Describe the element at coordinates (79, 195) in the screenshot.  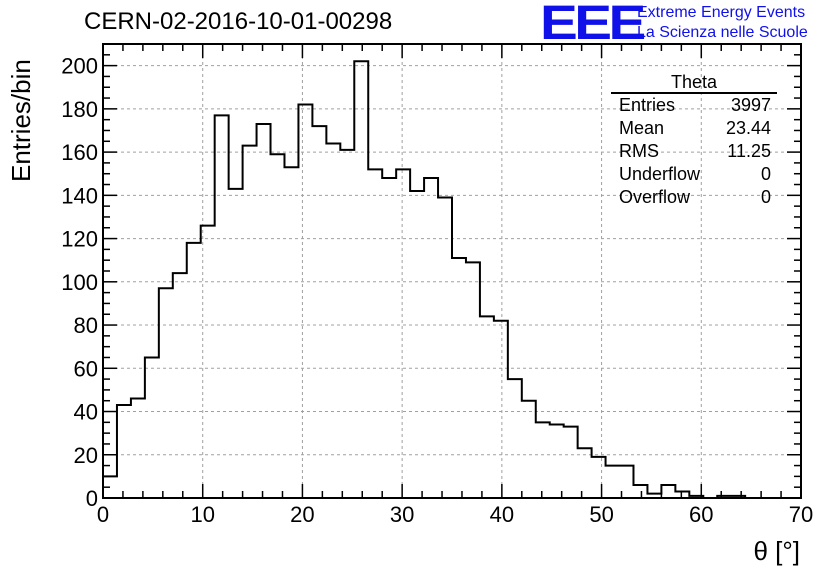
I see `y-tick-label: 140` at that location.